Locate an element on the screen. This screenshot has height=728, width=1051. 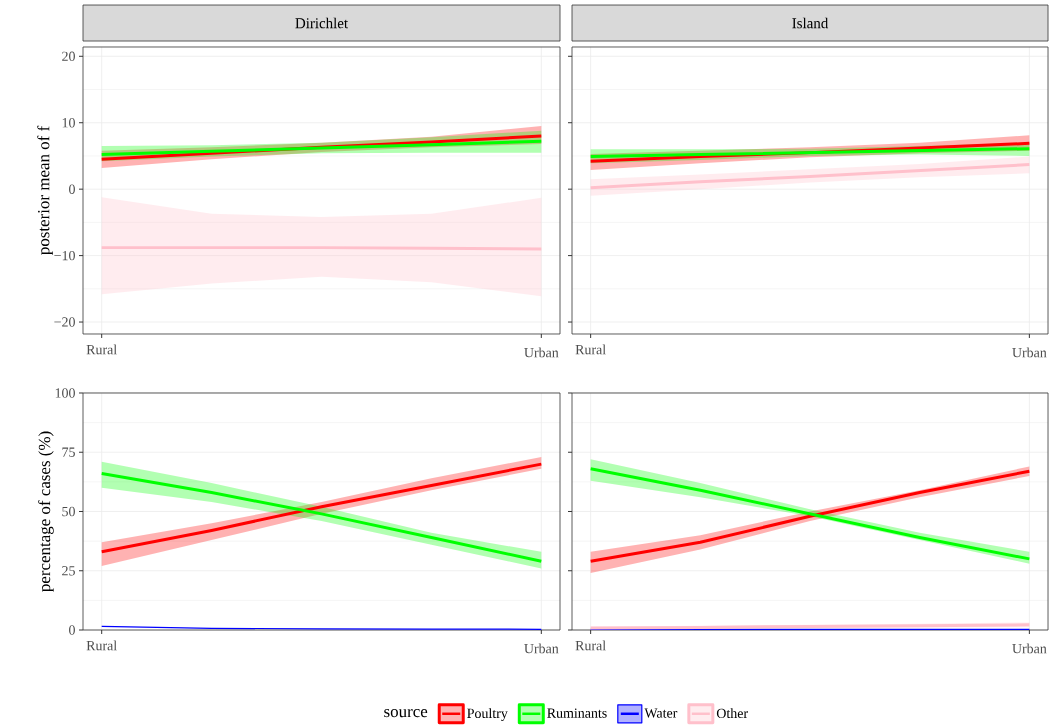
y-tick-label: 10 is located at coordinates (68, 123).